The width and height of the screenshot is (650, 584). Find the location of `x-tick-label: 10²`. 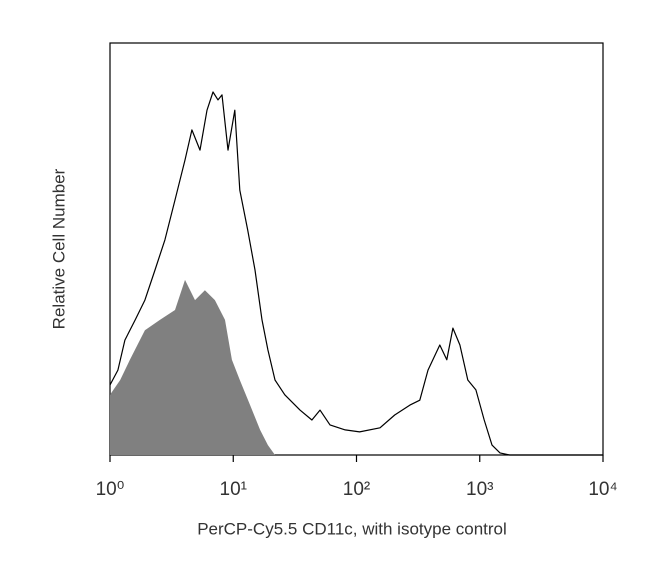

x-tick-label: 10² is located at coordinates (356, 489).